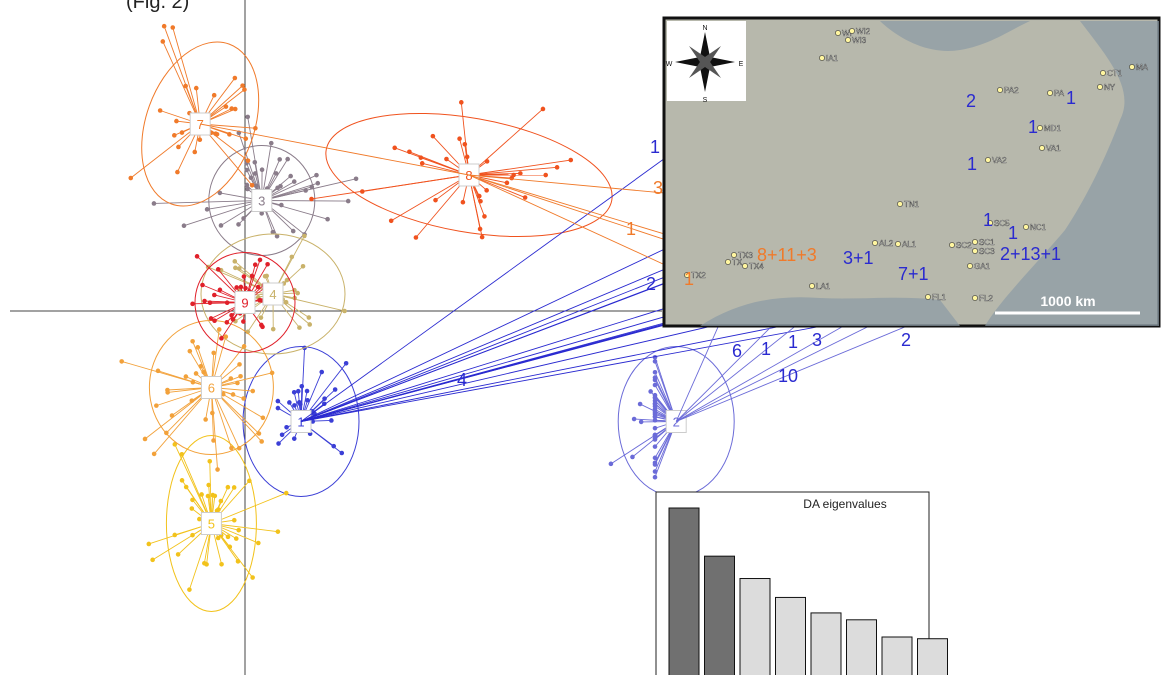 This screenshot has height=675, width=1162. I want to click on caption-fragment: (Fig. 2), so click(158, 6).